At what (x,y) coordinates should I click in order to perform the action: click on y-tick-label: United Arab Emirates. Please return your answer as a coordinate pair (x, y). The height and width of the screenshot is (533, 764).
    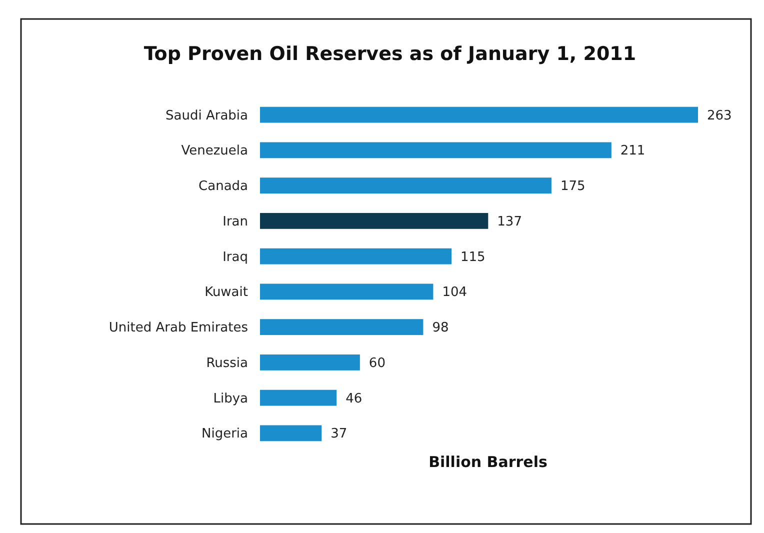
    Looking at the image, I should click on (178, 328).